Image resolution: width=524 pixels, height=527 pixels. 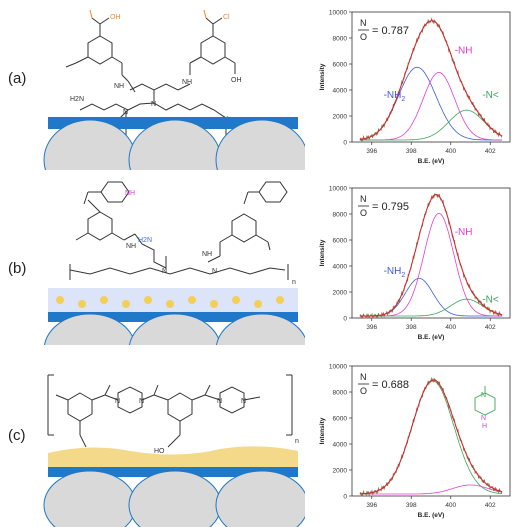 I want to click on n-label-b2: N, so click(x=214, y=271).